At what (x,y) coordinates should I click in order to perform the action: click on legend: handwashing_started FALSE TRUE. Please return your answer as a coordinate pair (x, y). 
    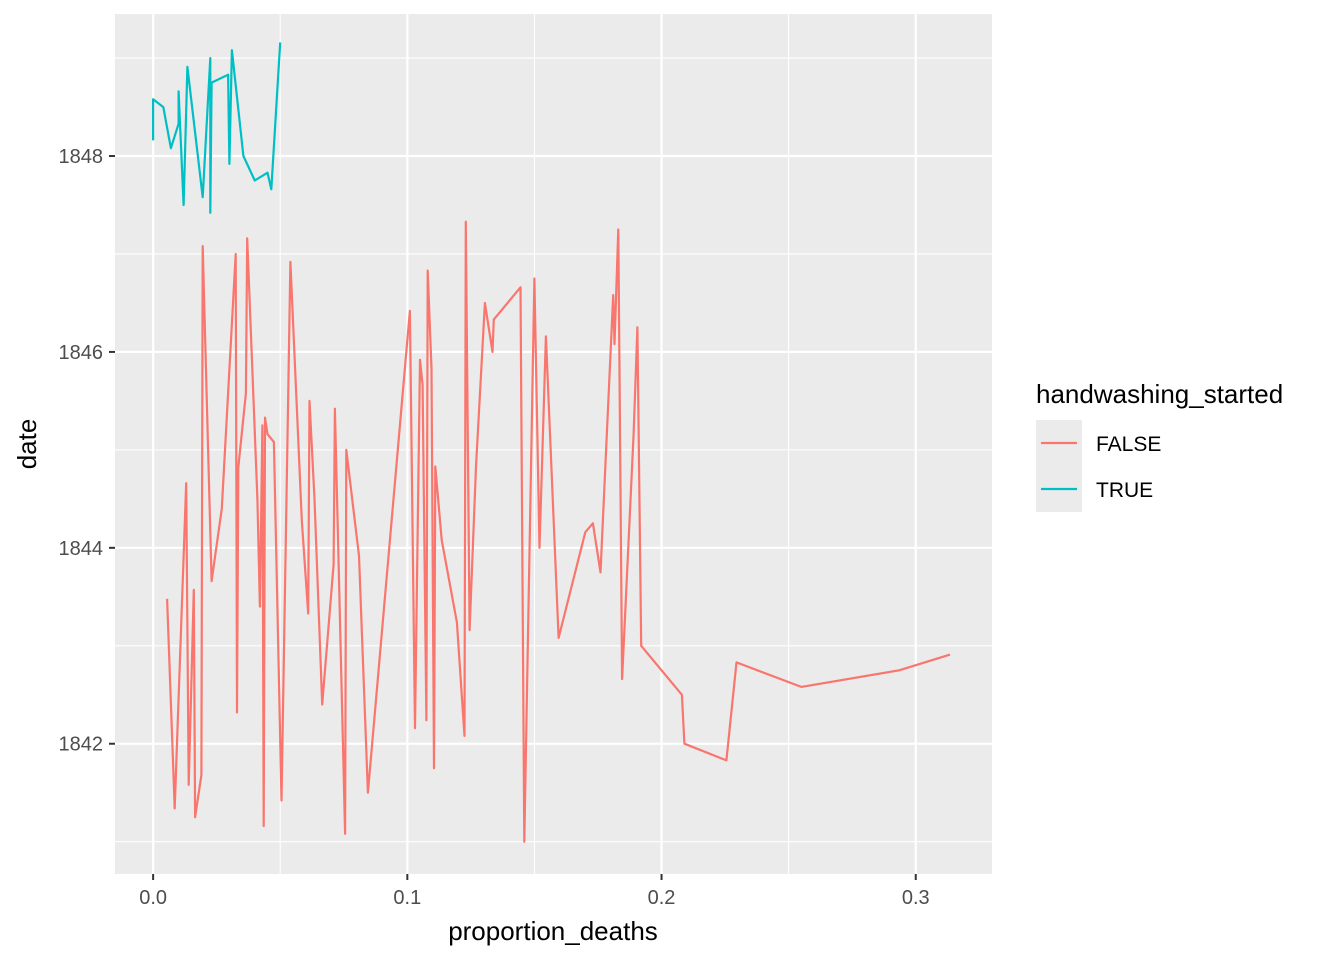
    Looking at the image, I should click on (1159, 445).